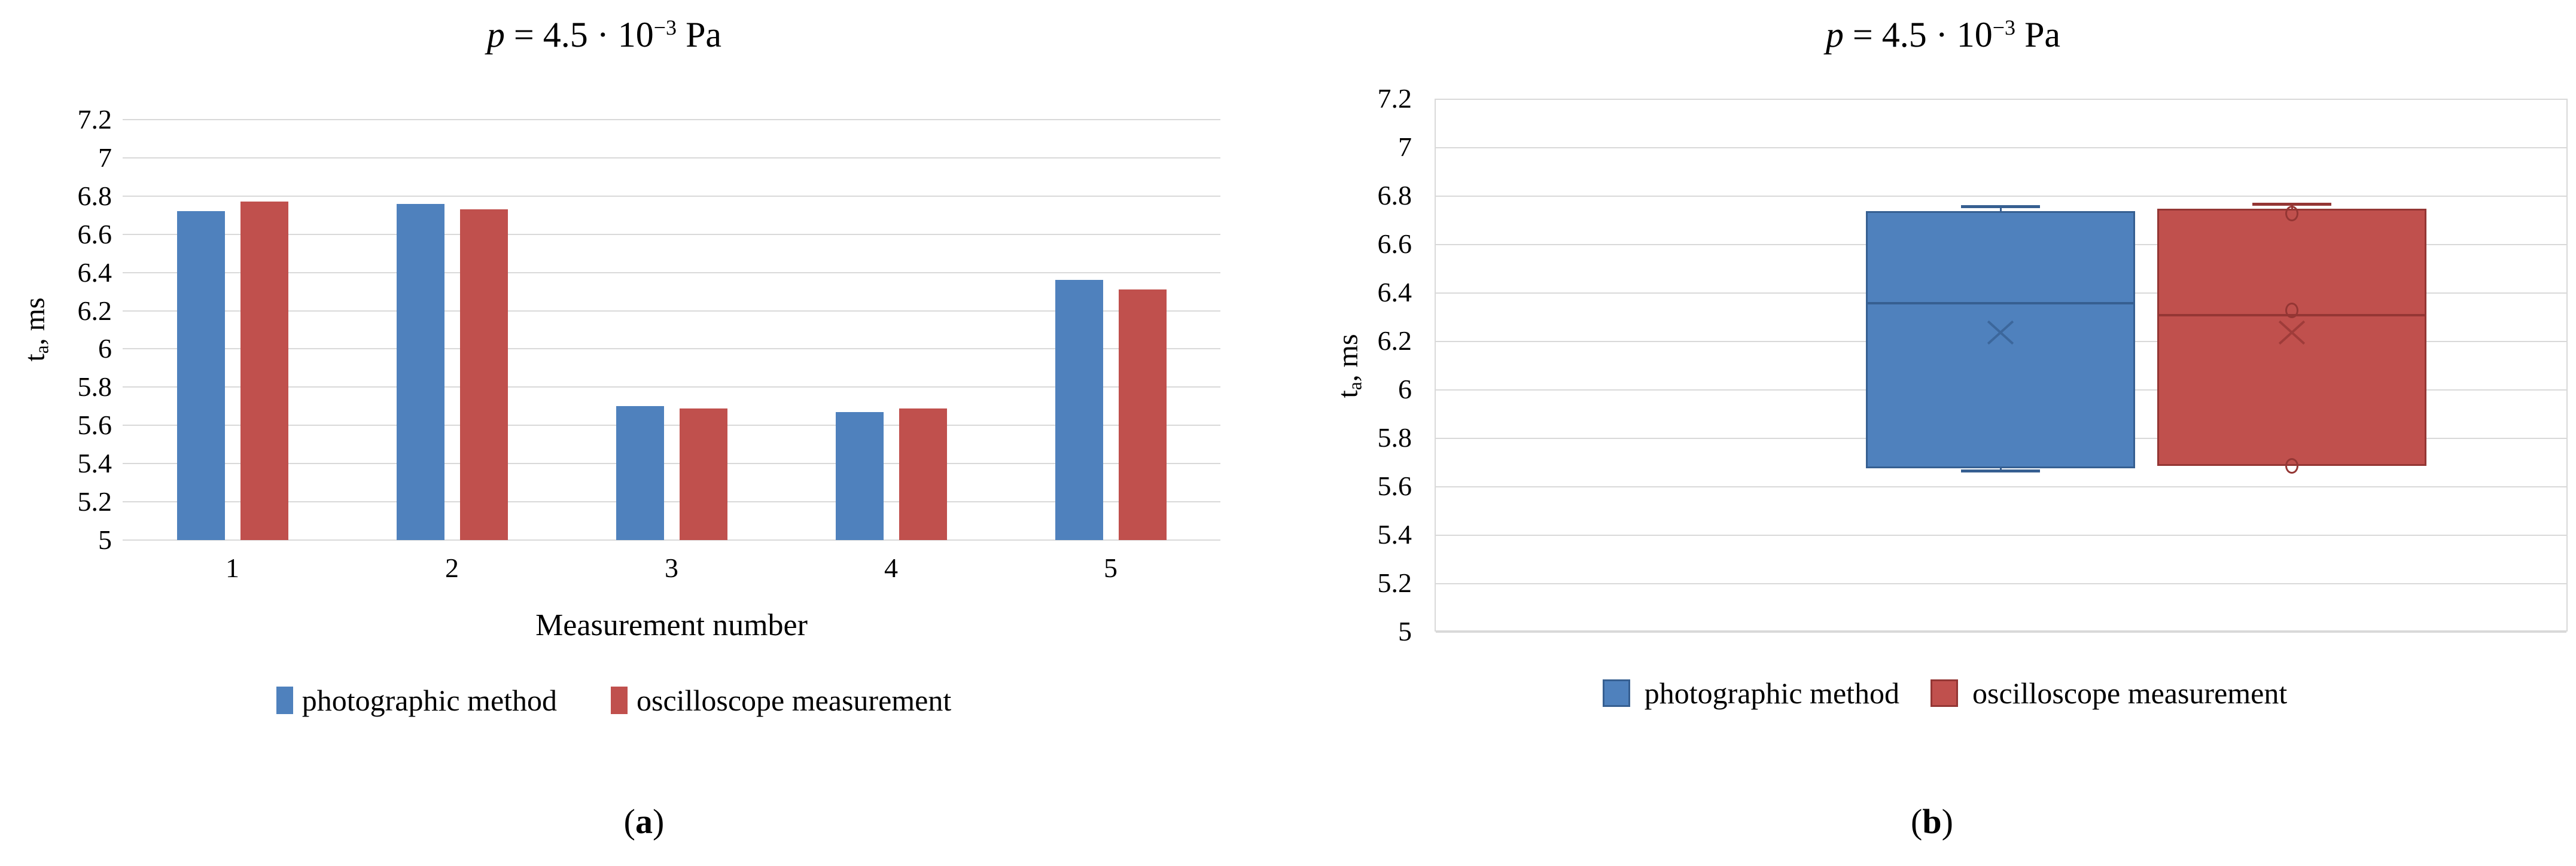  I want to click on median-line, so click(2000, 303).